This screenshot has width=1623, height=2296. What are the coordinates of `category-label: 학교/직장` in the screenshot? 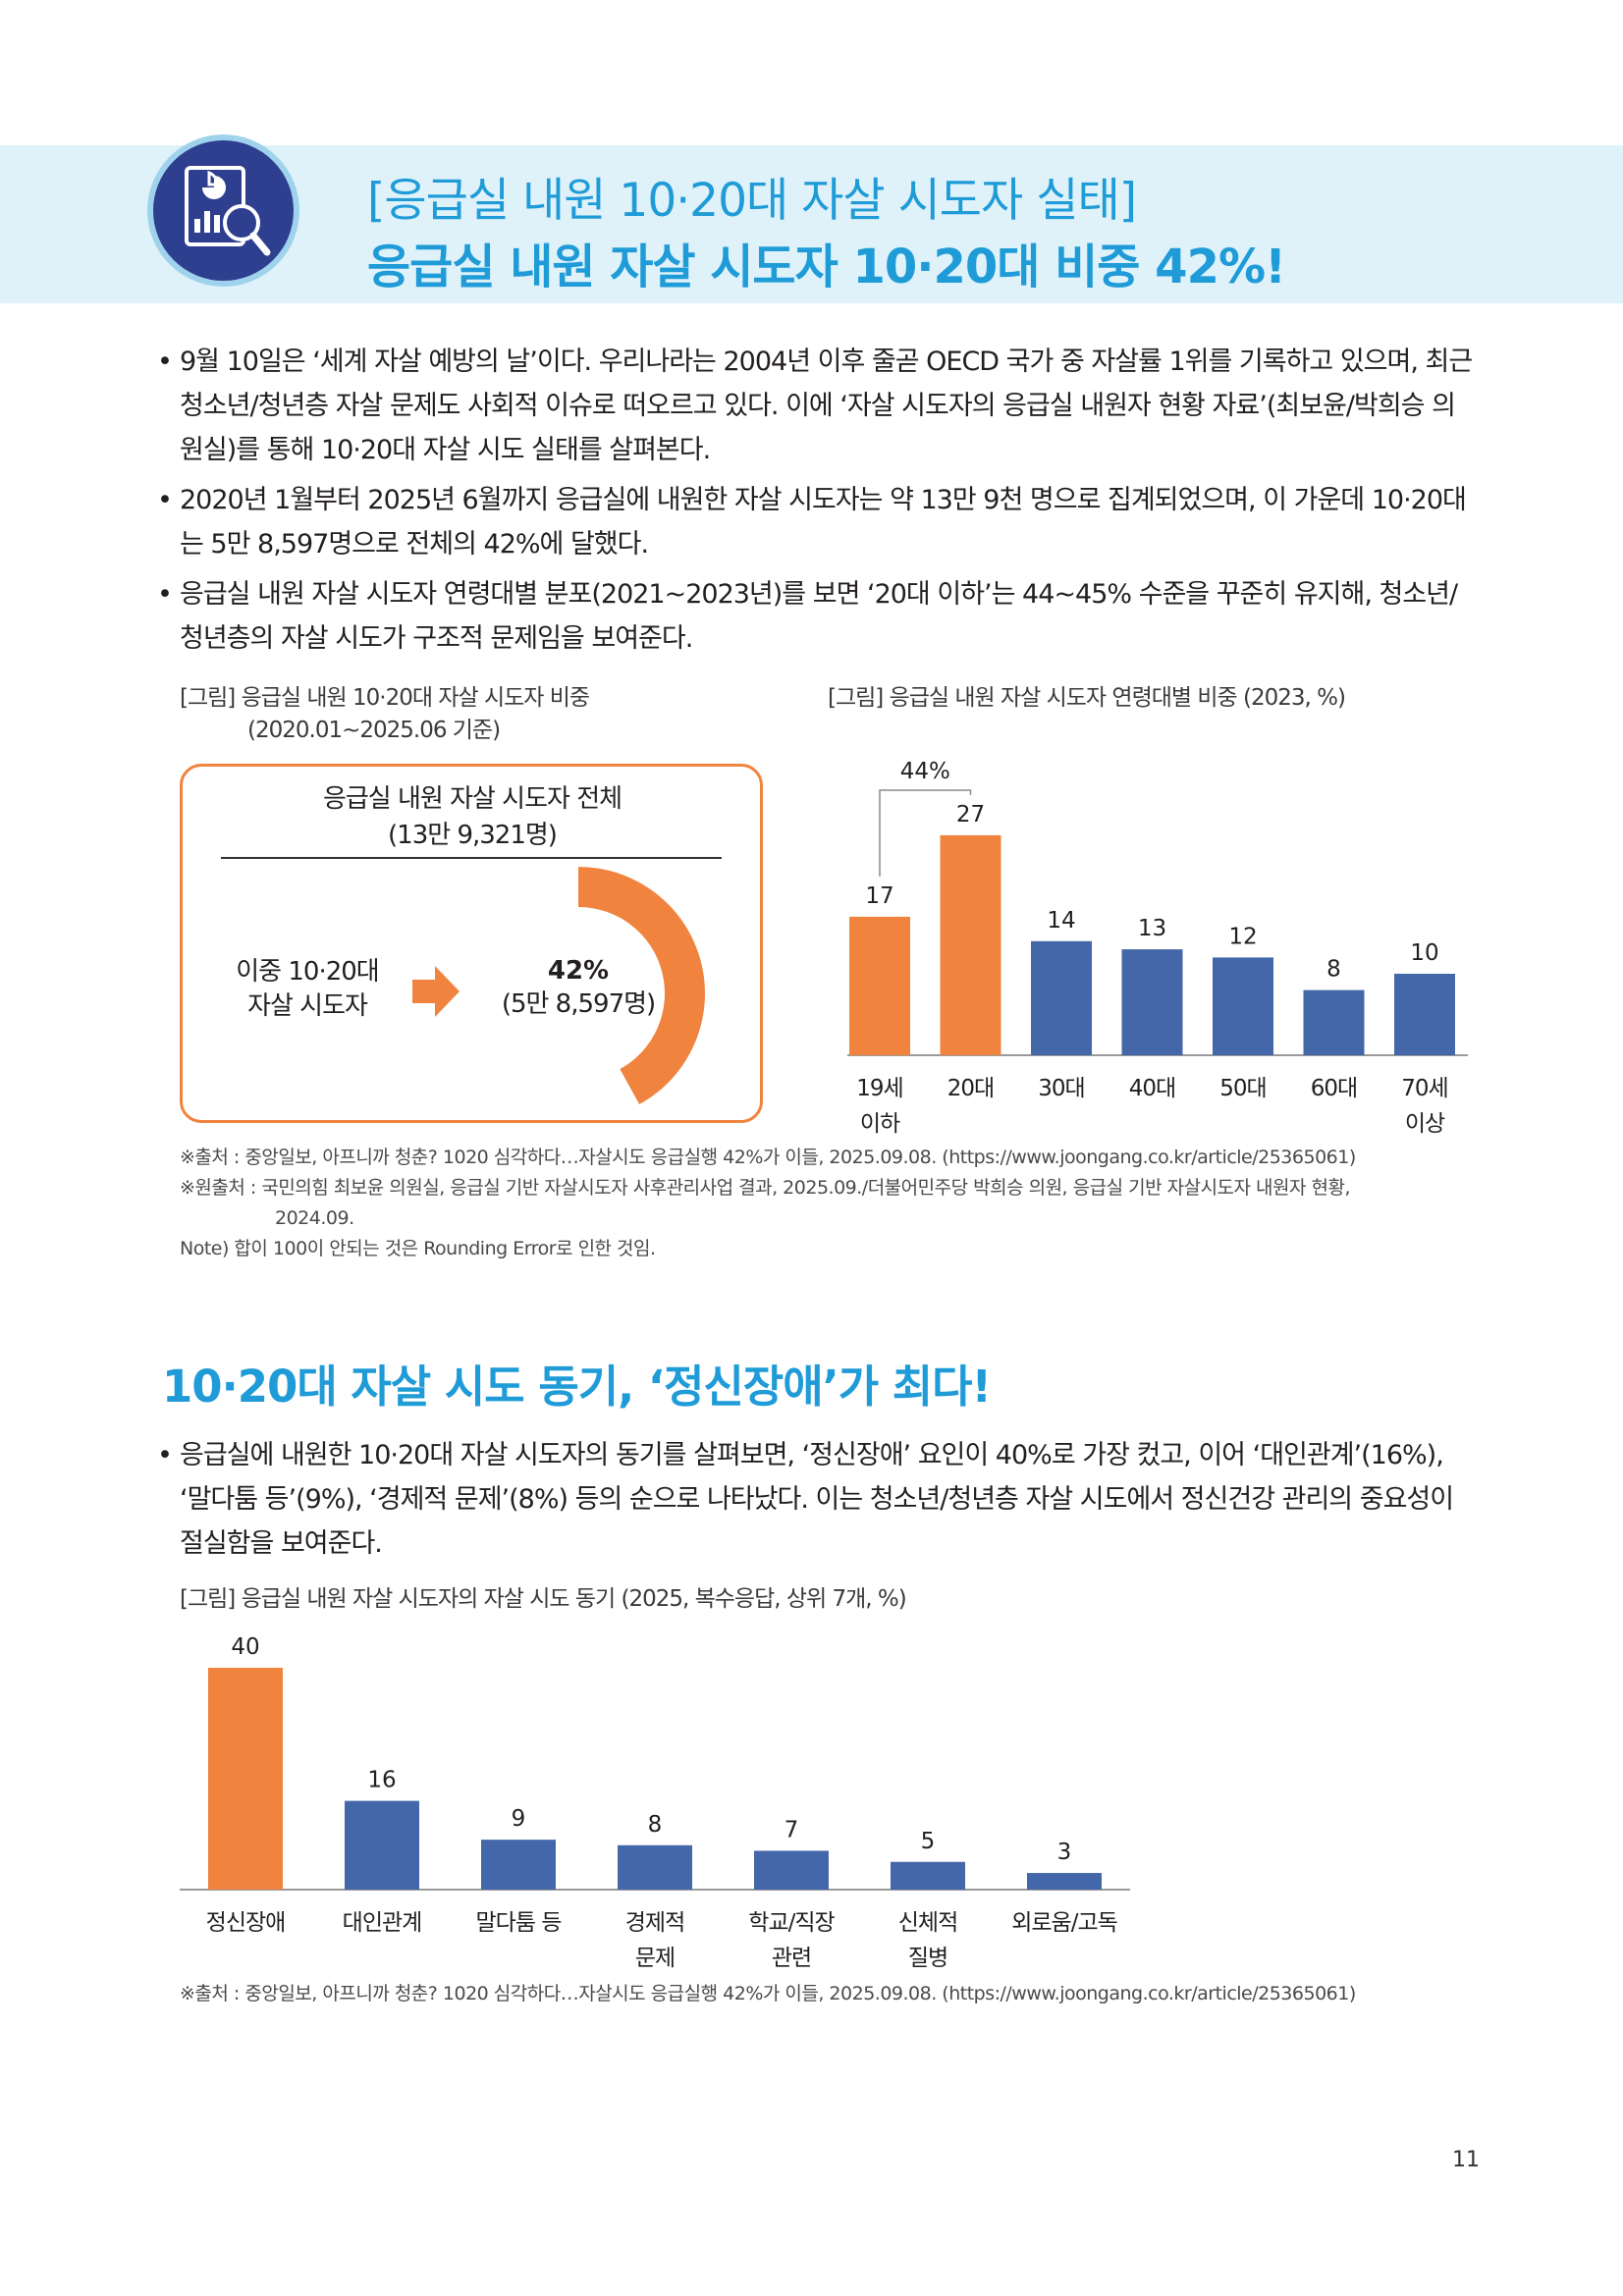 It's located at (791, 1923).